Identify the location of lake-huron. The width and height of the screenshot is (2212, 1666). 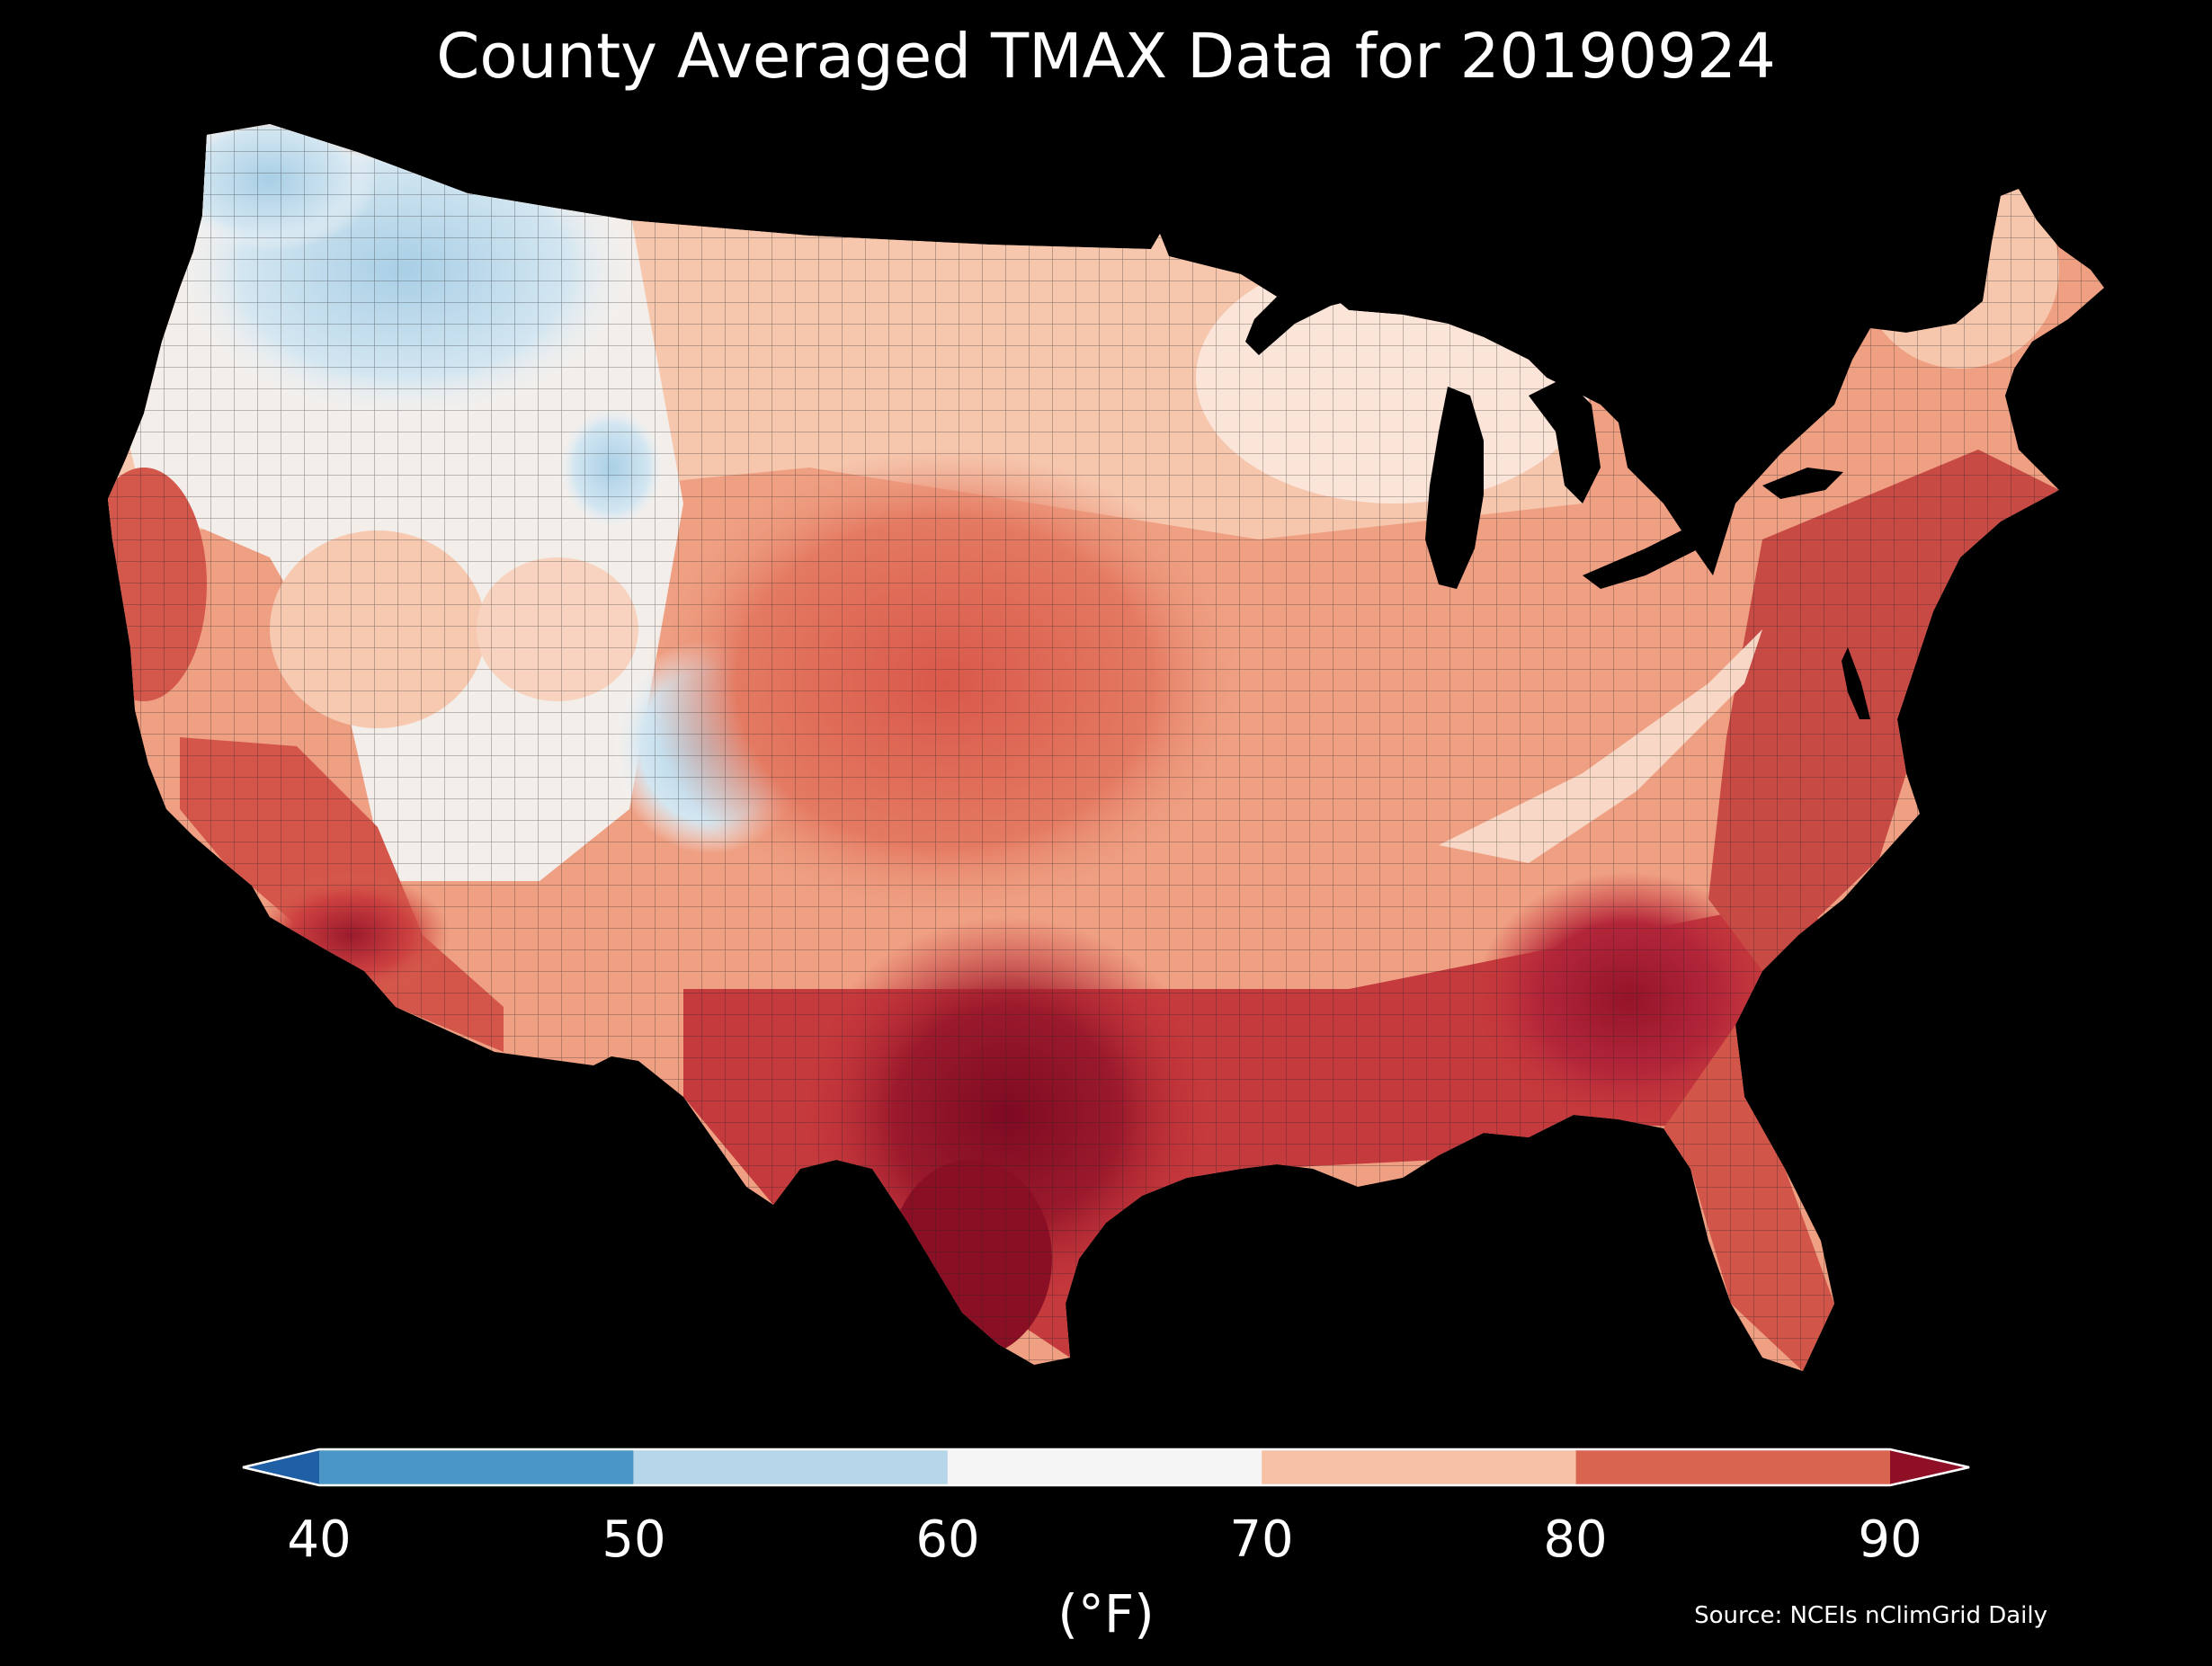
(1565, 441).